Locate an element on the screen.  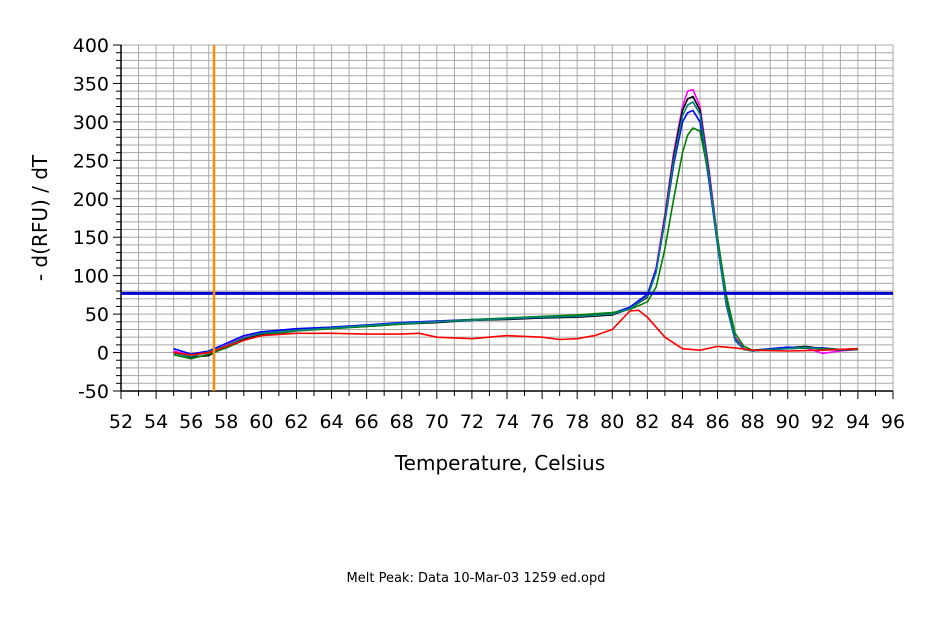
x-tick-label: 76 is located at coordinates (542, 422).